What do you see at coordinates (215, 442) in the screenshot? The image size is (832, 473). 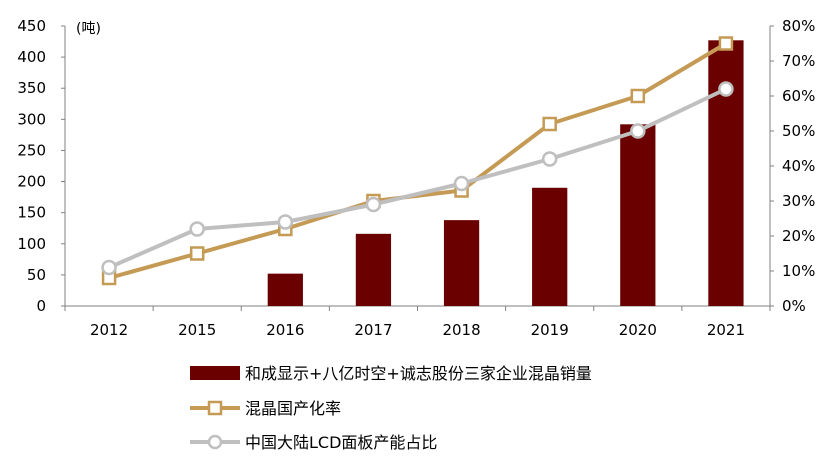 I see `legend-circle-marker` at bounding box center [215, 442].